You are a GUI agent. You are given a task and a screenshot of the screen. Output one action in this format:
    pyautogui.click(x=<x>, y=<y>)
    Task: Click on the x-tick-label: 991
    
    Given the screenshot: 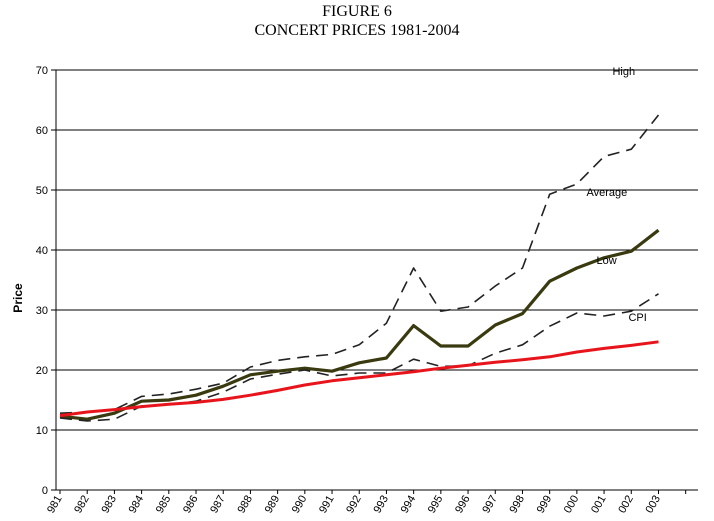 What is the action you would take?
    pyautogui.click(x=327, y=505)
    